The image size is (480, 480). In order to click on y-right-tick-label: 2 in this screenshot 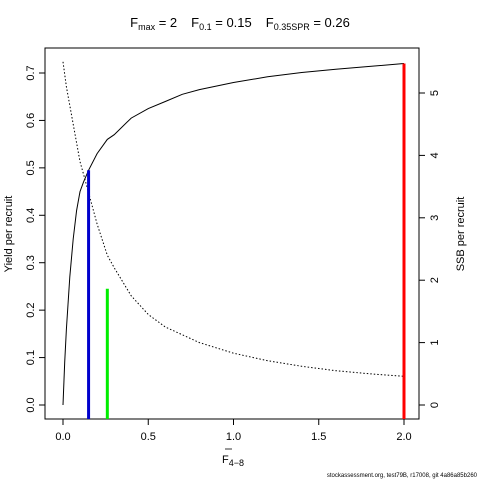, I will do `click(435, 280)`.